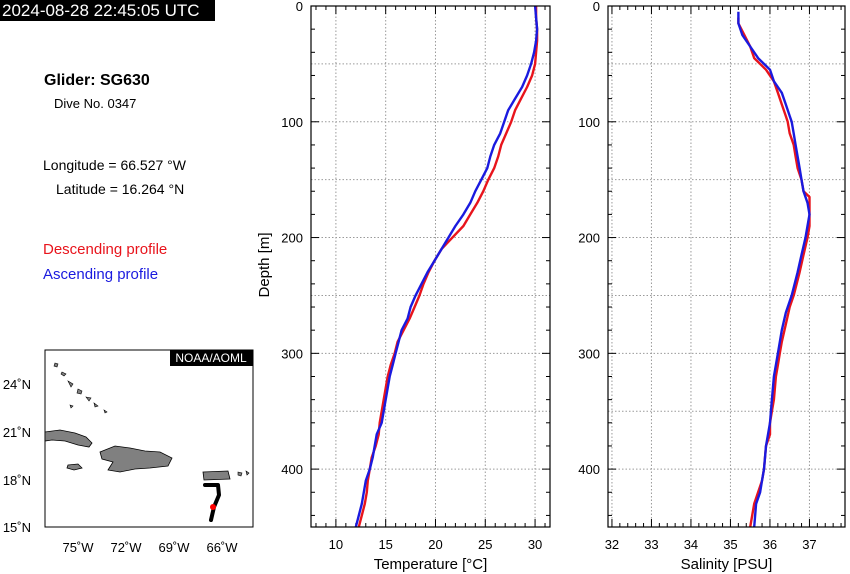  I want to click on temp-xlabel: Temperature [°C], so click(431, 564).